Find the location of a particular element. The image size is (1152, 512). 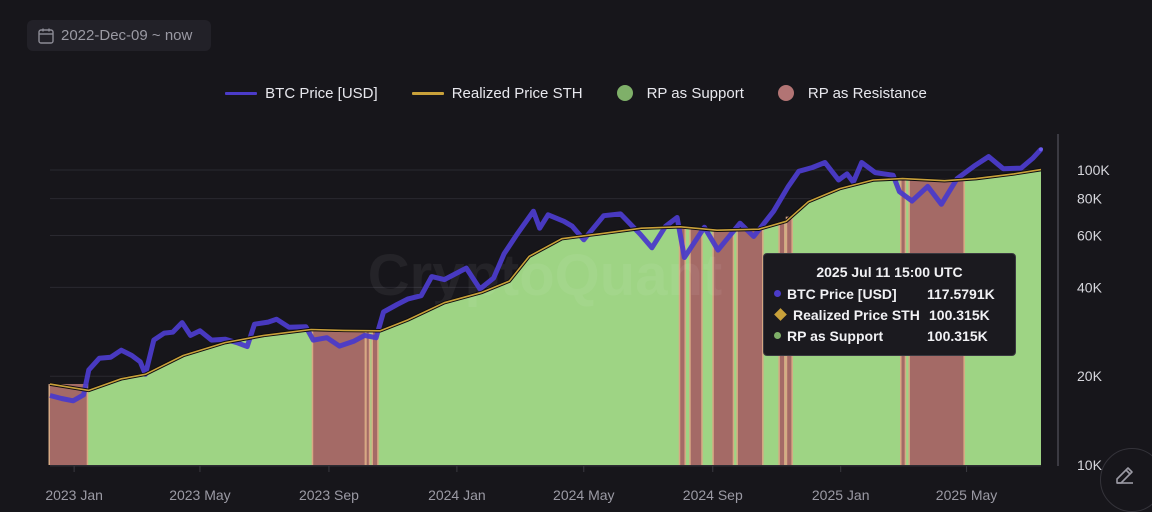

btc-price-line-swatch is located at coordinates (241, 93).